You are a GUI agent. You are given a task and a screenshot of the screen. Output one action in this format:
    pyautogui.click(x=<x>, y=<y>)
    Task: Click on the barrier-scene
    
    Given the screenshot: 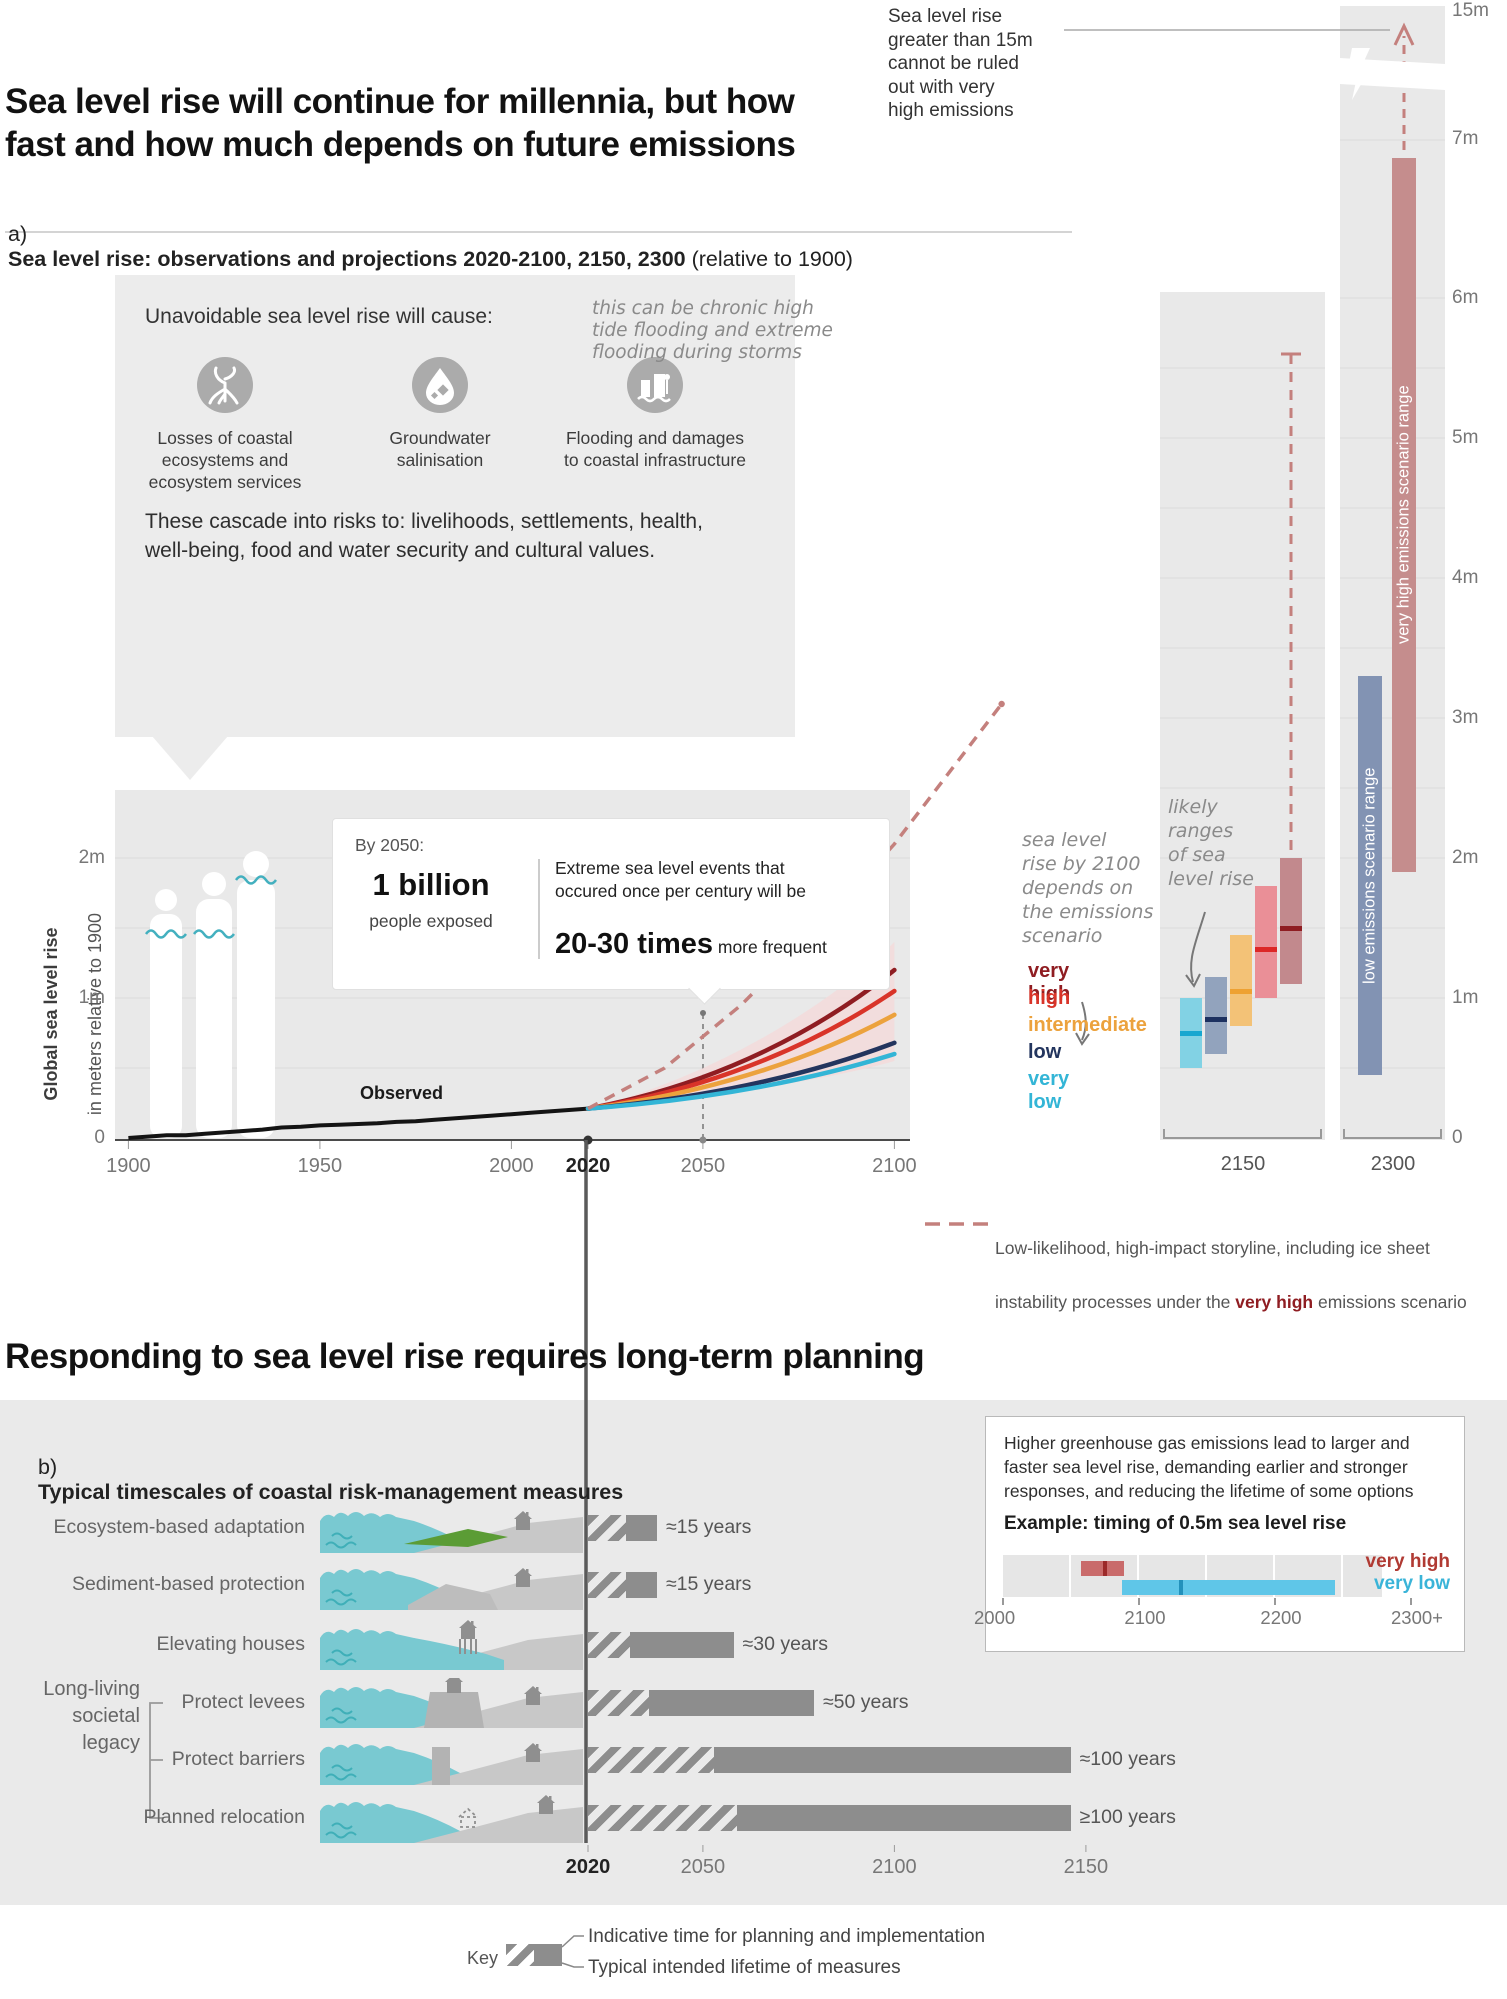 What is the action you would take?
    pyautogui.click(x=450, y=1760)
    